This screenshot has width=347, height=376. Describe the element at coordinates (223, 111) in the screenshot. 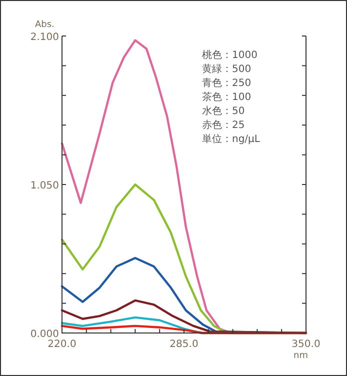

I see `annotation: 水色：50` at that location.